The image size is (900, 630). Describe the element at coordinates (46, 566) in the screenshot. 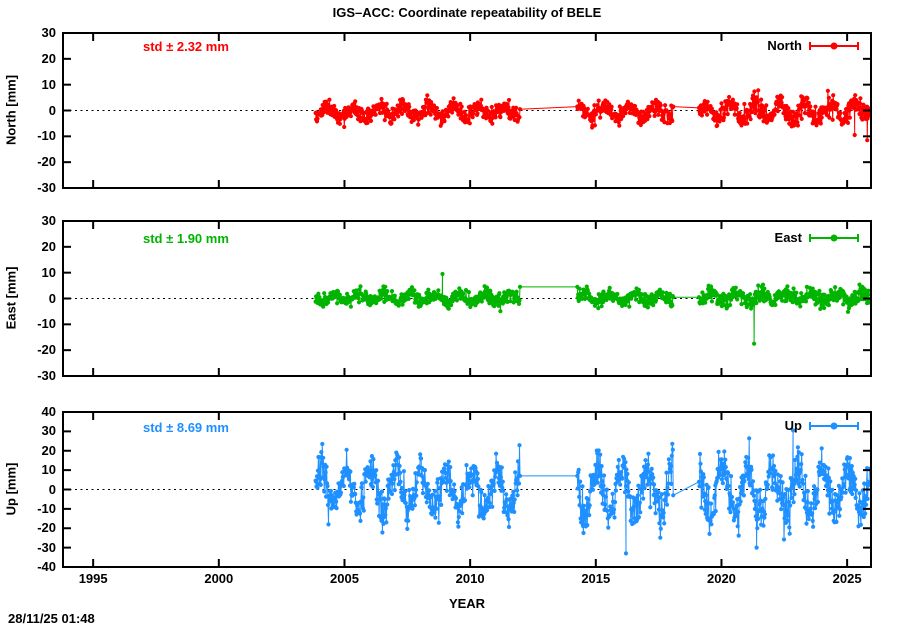

I see `y-tick-label: -40` at that location.